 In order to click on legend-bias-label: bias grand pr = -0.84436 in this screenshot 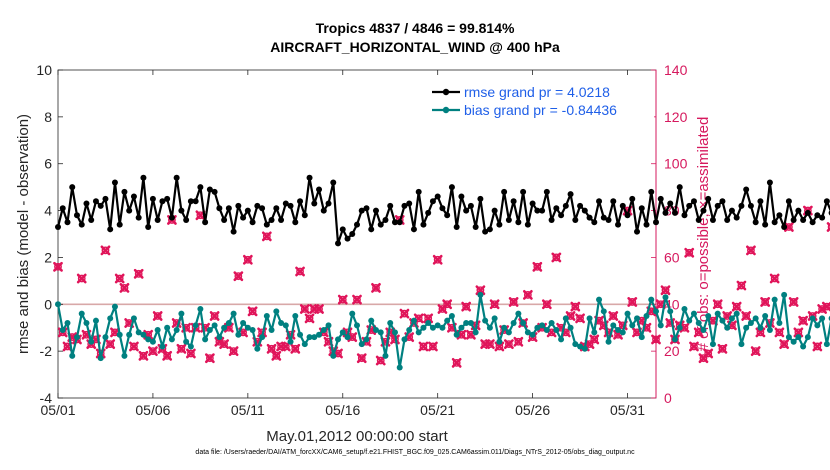, I will do `click(540, 110)`.